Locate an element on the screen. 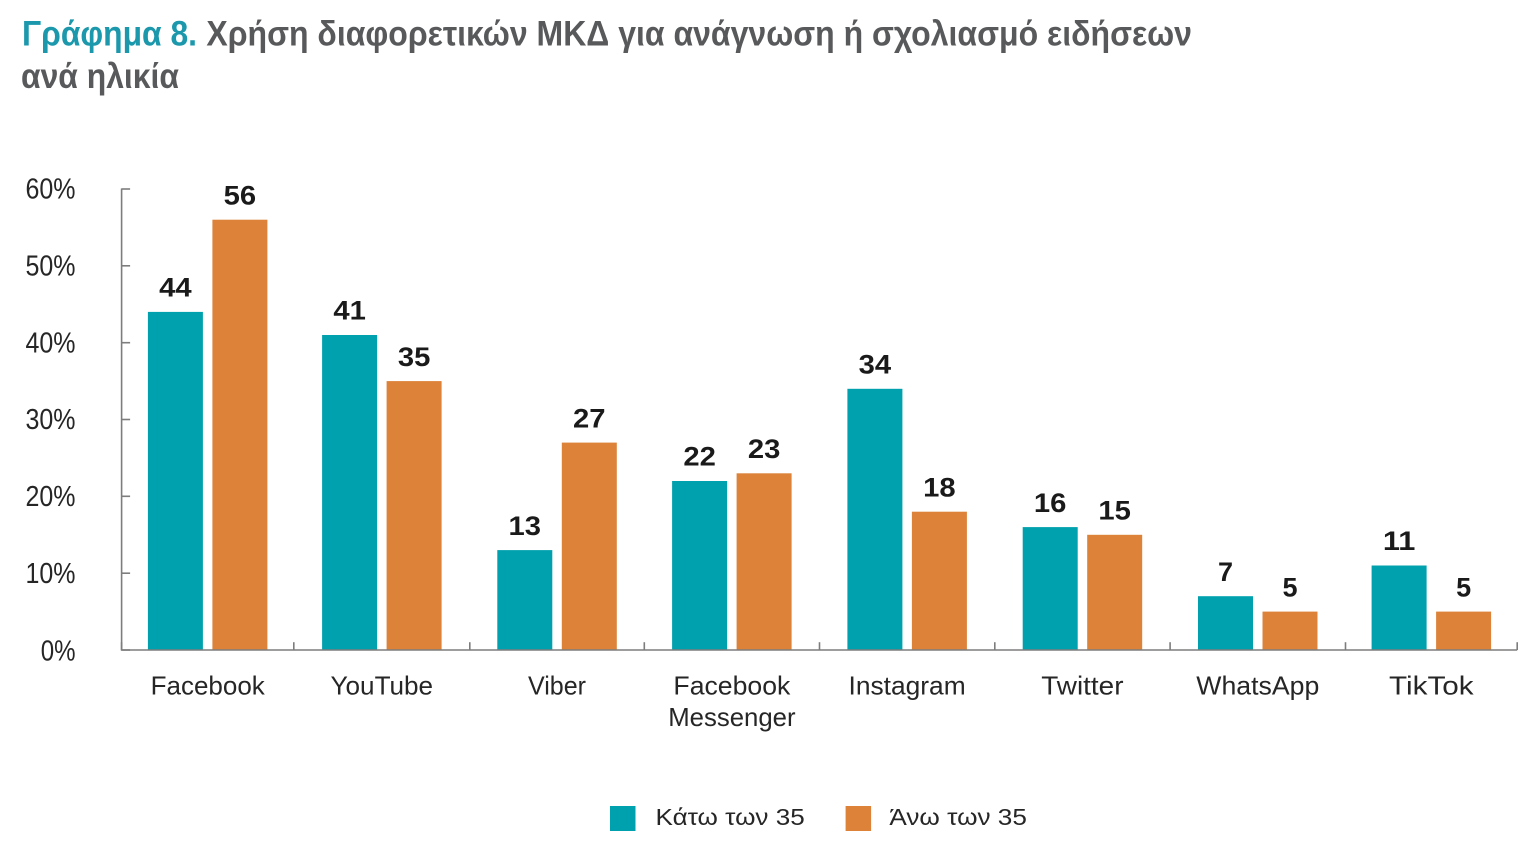 Image resolution: width=1536 pixels, height=856 pixels. svg-text: TikTok is located at coordinates (1432, 685).